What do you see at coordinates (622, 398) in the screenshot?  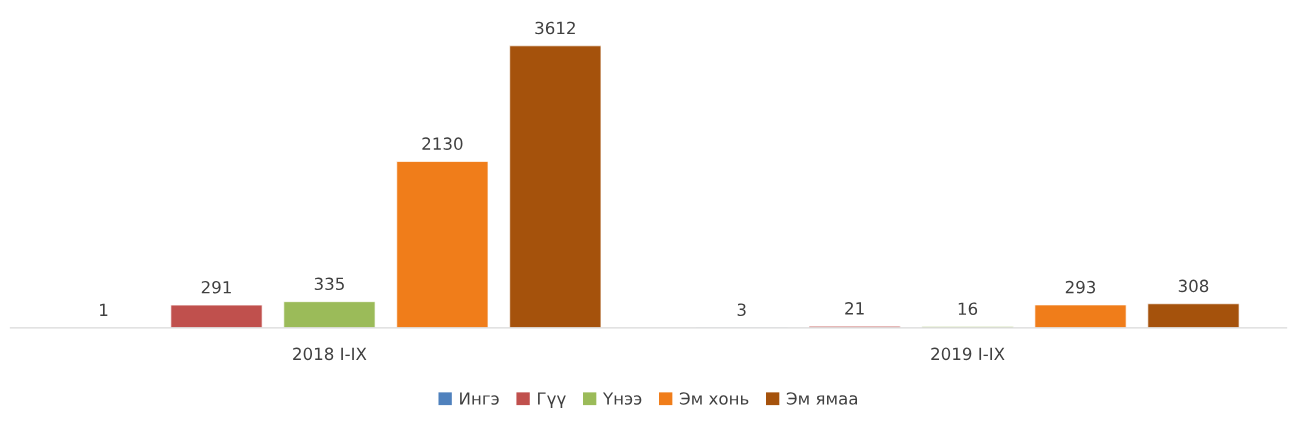 I see `legend-label: Үнээ` at bounding box center [622, 398].